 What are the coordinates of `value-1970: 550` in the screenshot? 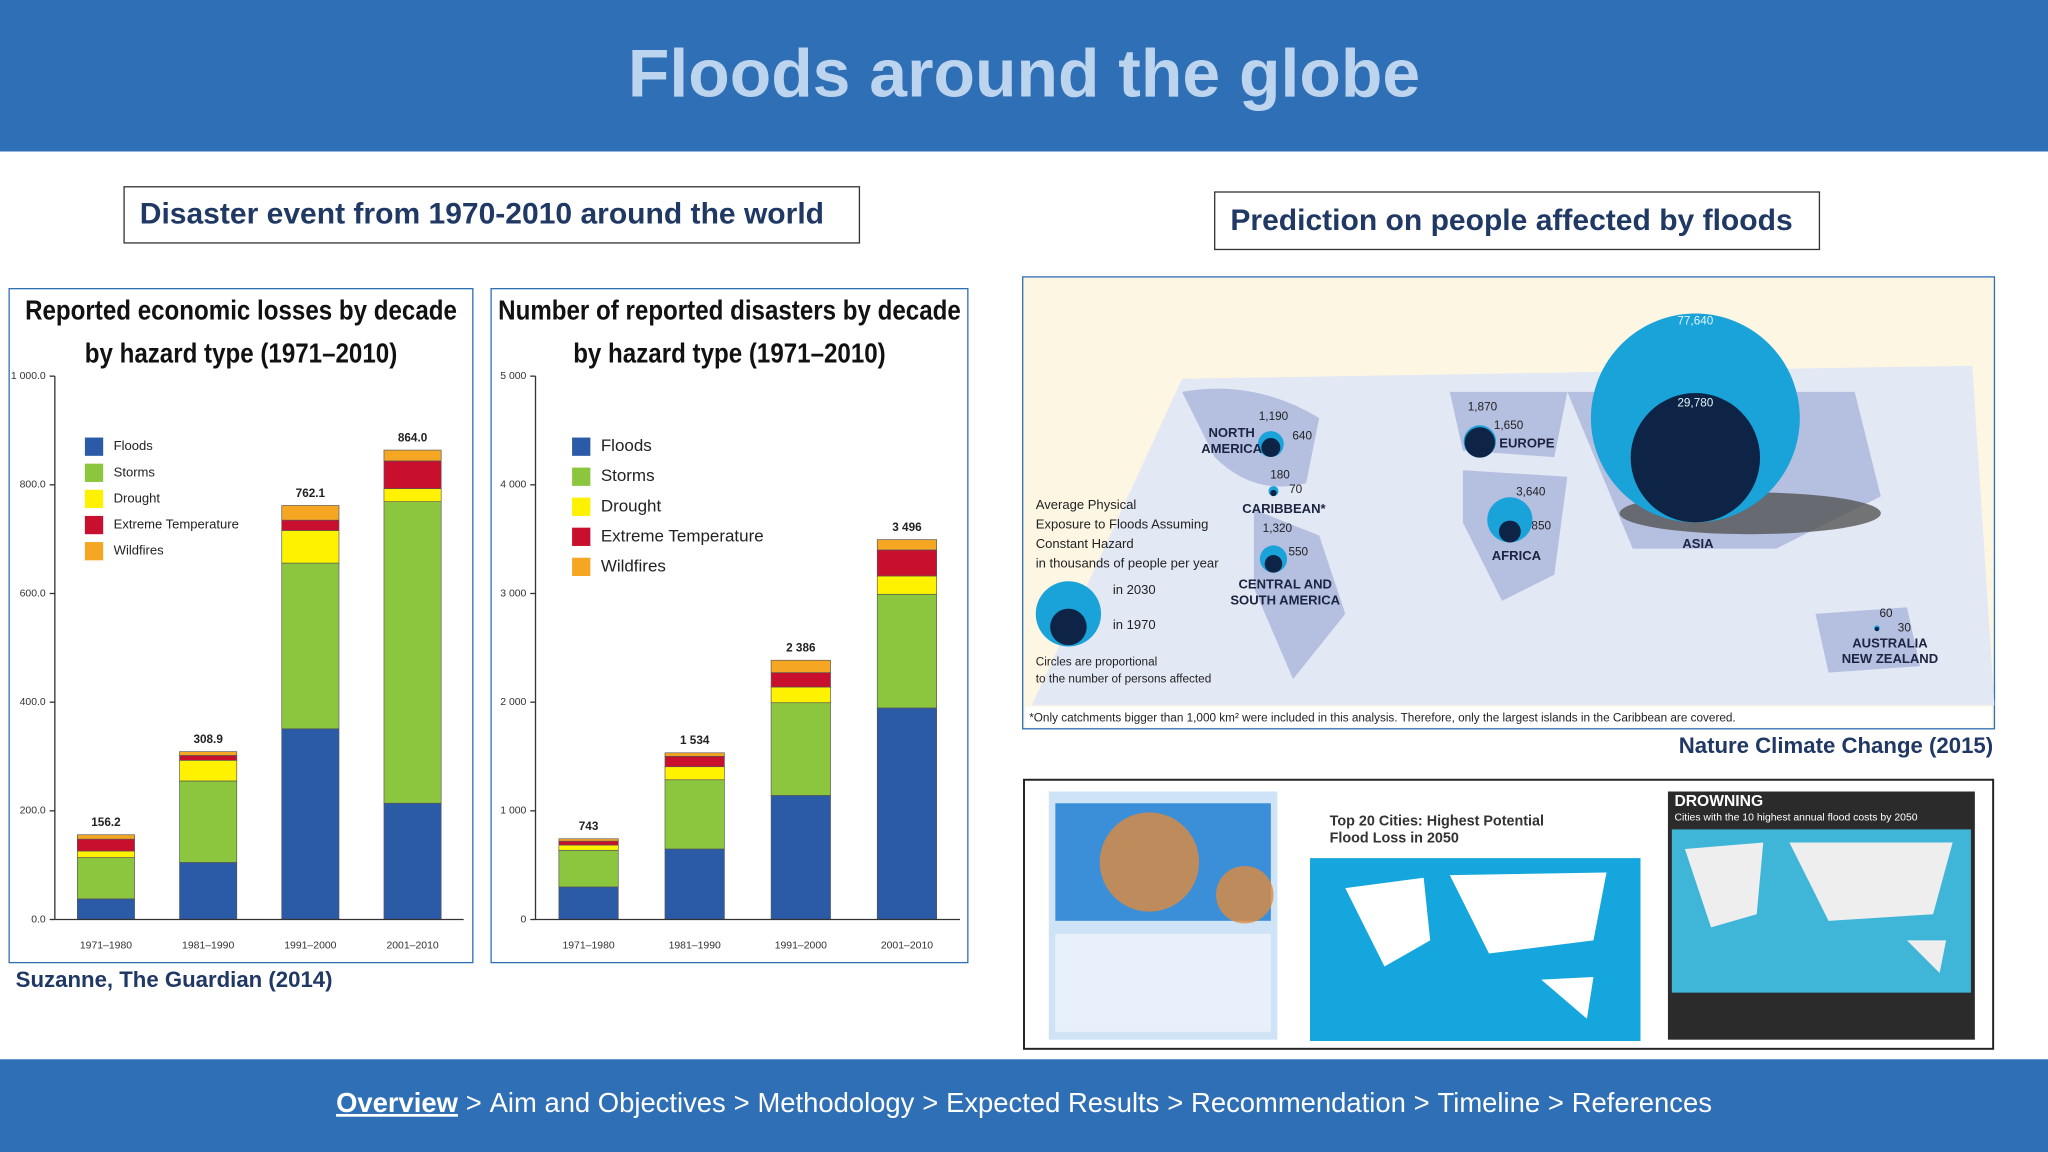 It's located at (1298, 552).